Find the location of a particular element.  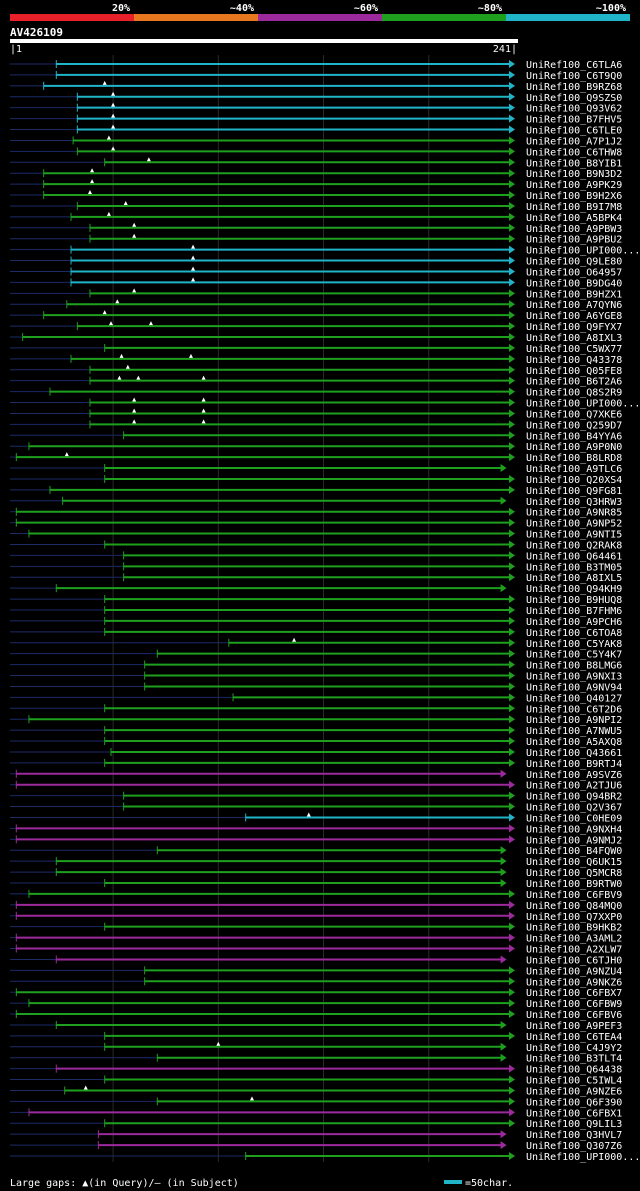

legend-label: ~100% is located at coordinates (611, 8).